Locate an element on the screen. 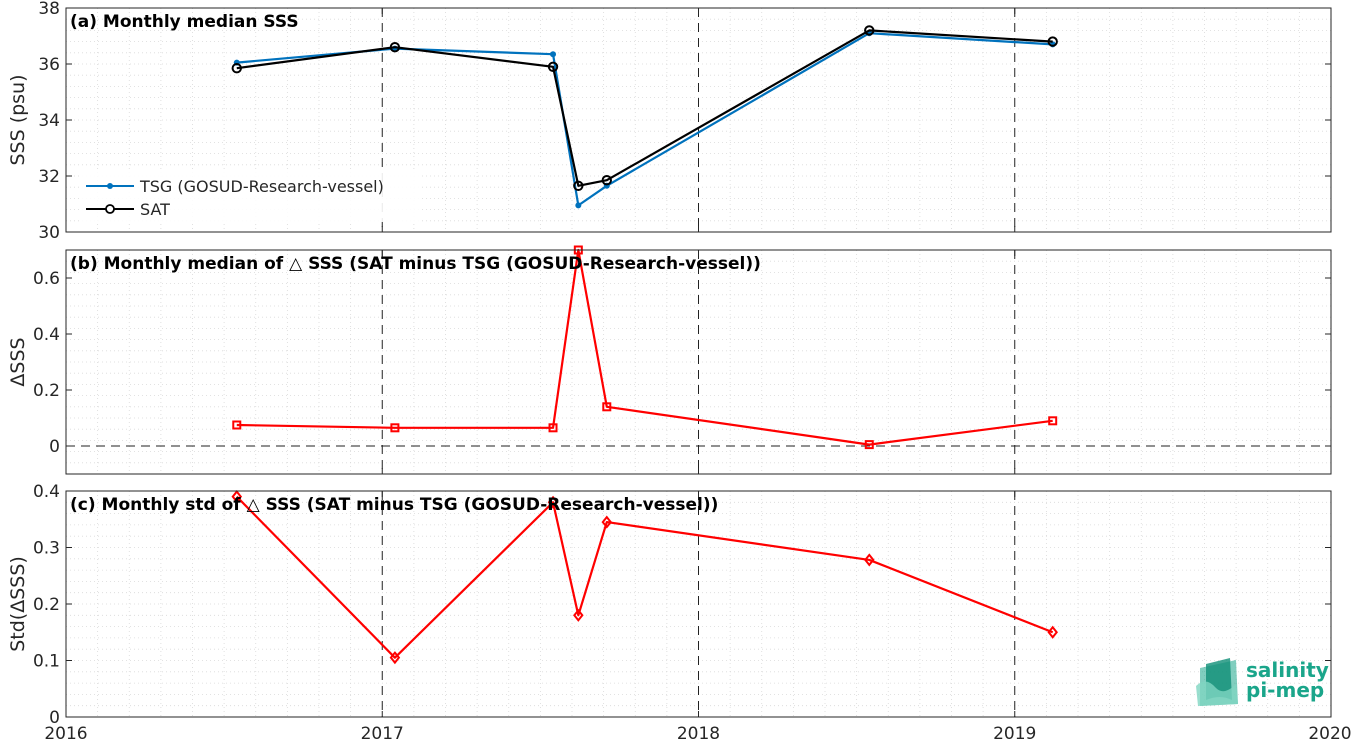 The width and height of the screenshot is (1356, 745). x-tick-label: 2018 is located at coordinates (698, 734).